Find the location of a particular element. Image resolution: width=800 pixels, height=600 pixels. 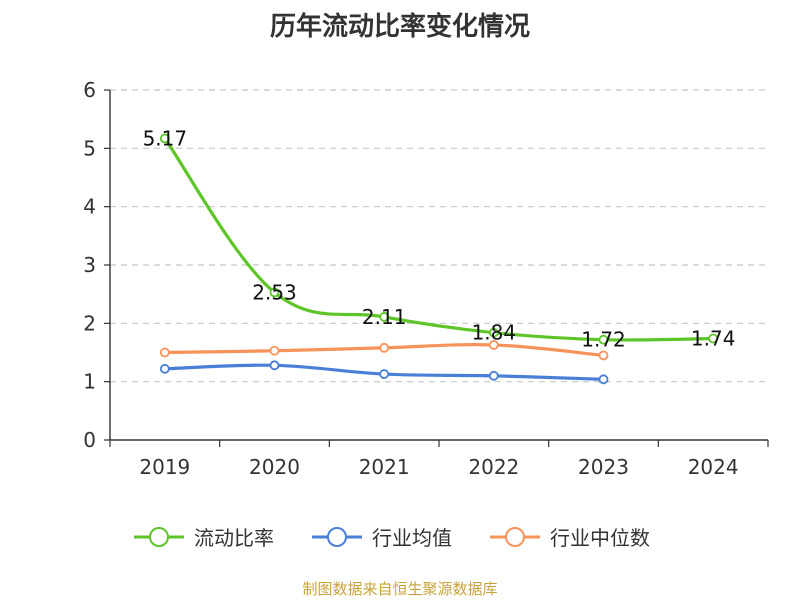

data-label: 1.84 is located at coordinates (494, 333).